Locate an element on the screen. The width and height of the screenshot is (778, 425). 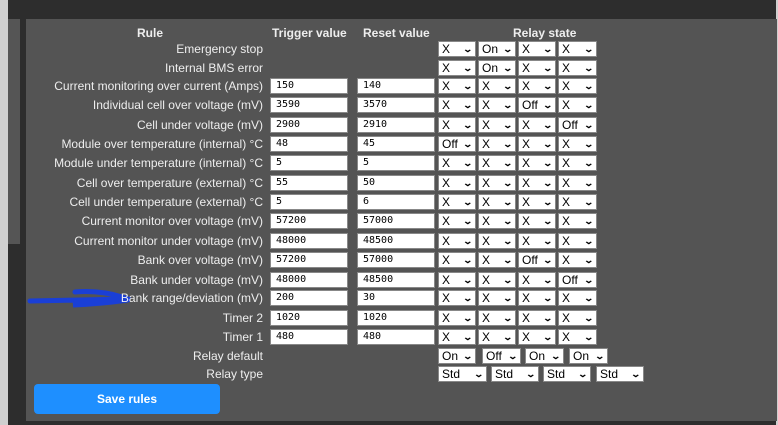
reset-value-input: 2910 is located at coordinates (396, 125).